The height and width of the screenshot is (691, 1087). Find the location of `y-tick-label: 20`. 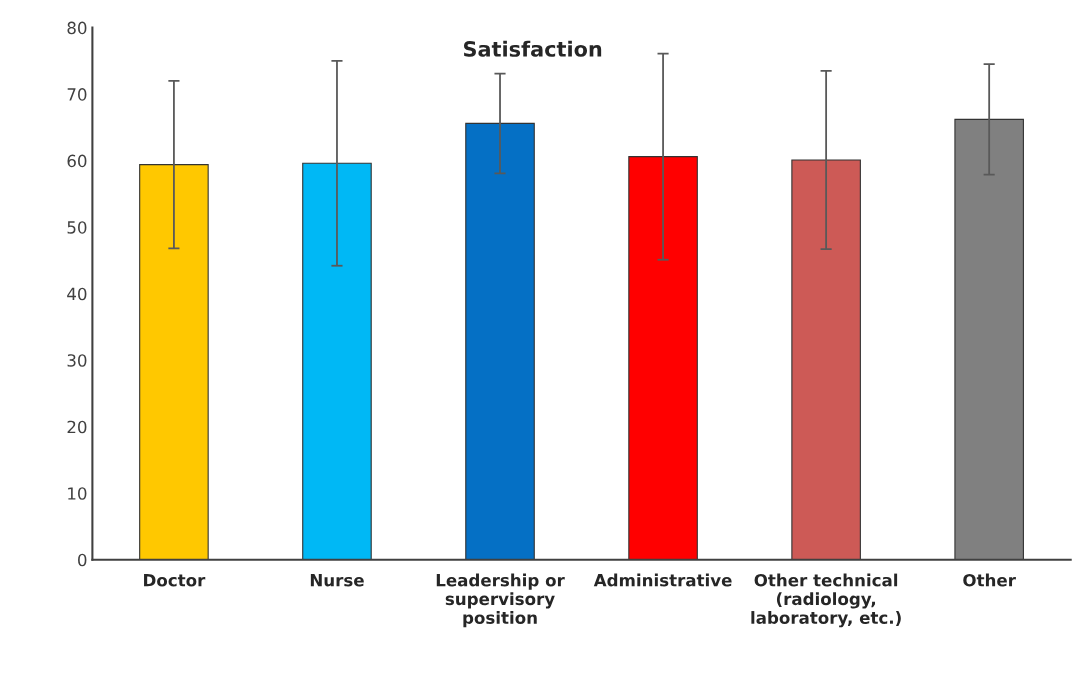

y-tick-label: 20 is located at coordinates (77, 427).